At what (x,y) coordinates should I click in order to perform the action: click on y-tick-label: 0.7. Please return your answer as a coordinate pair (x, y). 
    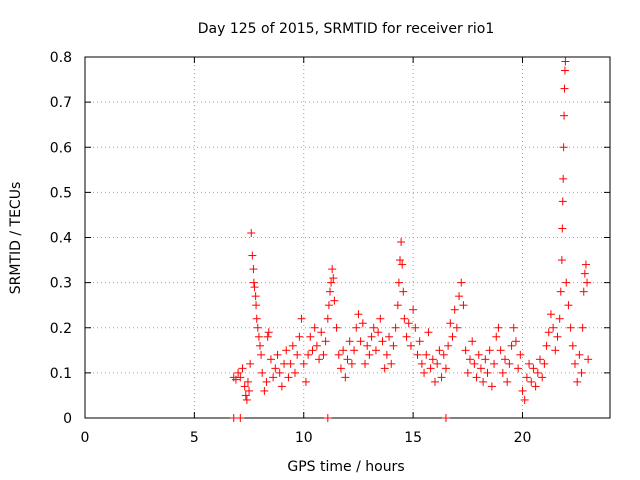
    Looking at the image, I should click on (61, 103).